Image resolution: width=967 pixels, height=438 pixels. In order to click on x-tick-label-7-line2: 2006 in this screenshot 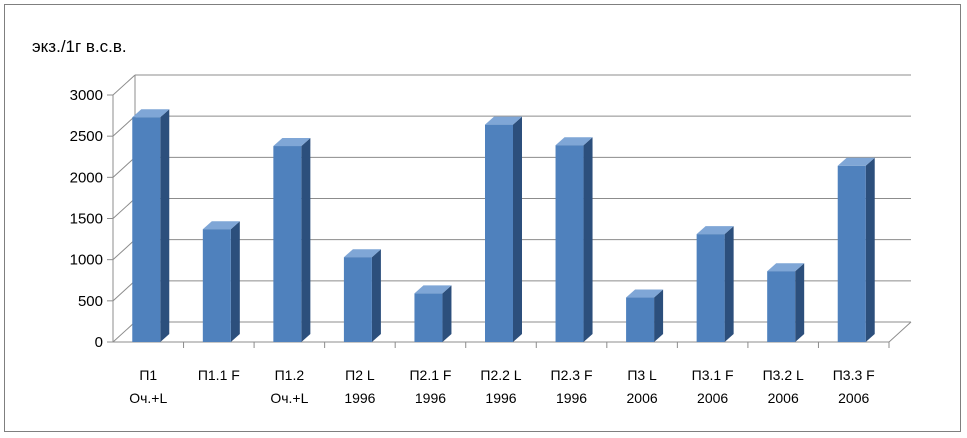, I will do `click(642, 398)`.